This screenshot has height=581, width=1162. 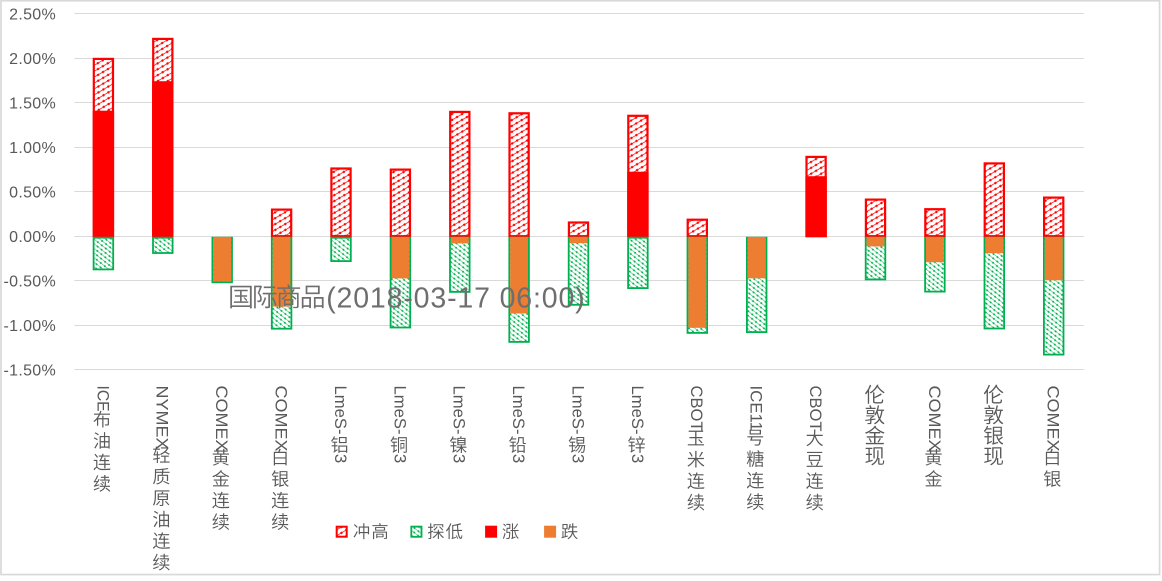 I want to click on svg-text: -1.00%, so click(x=30, y=326).